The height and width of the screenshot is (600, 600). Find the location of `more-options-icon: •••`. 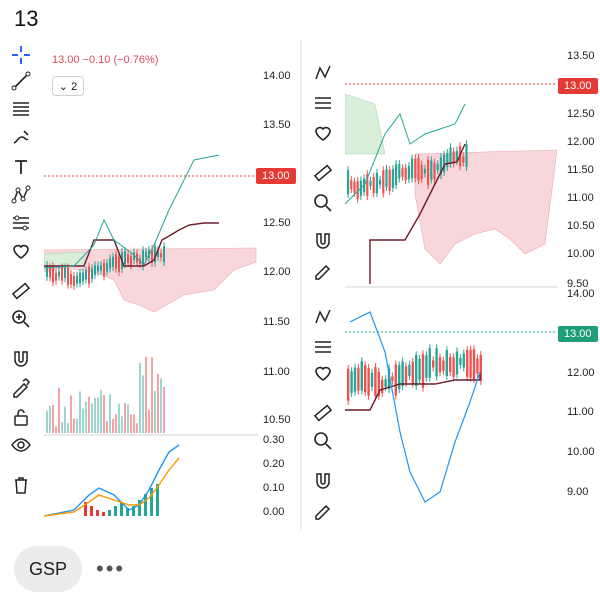

more-options-icon: ••• is located at coordinates (111, 568).